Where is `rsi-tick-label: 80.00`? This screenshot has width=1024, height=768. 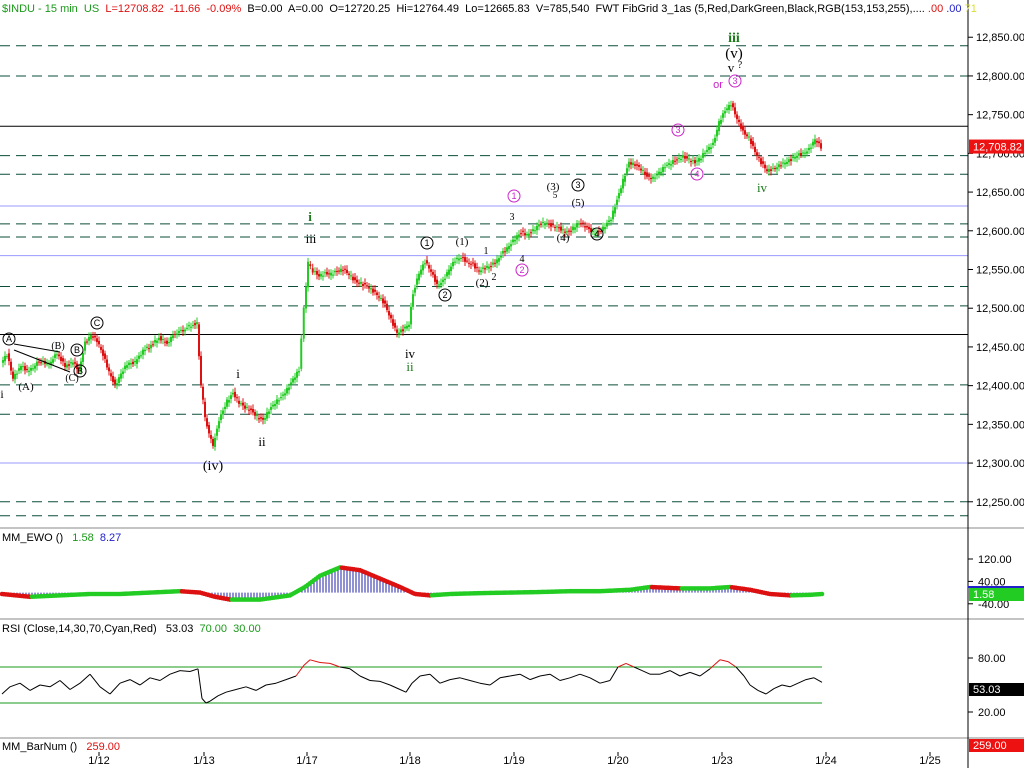 rsi-tick-label: 80.00 is located at coordinates (992, 659).